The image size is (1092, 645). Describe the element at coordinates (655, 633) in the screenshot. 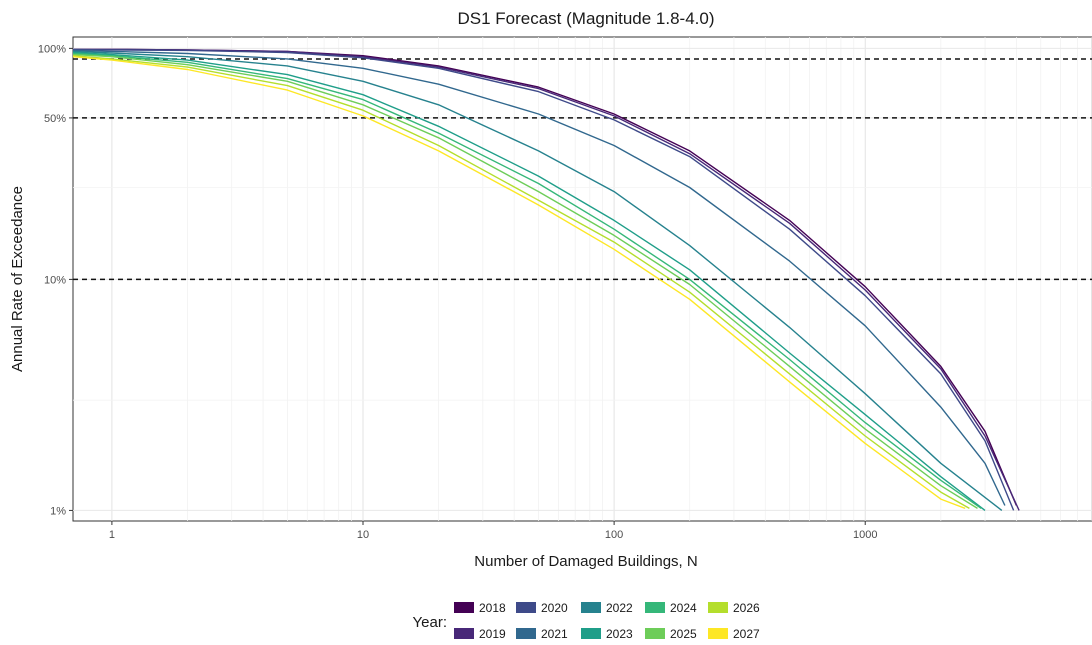

I see `legend-swatch-2025` at that location.